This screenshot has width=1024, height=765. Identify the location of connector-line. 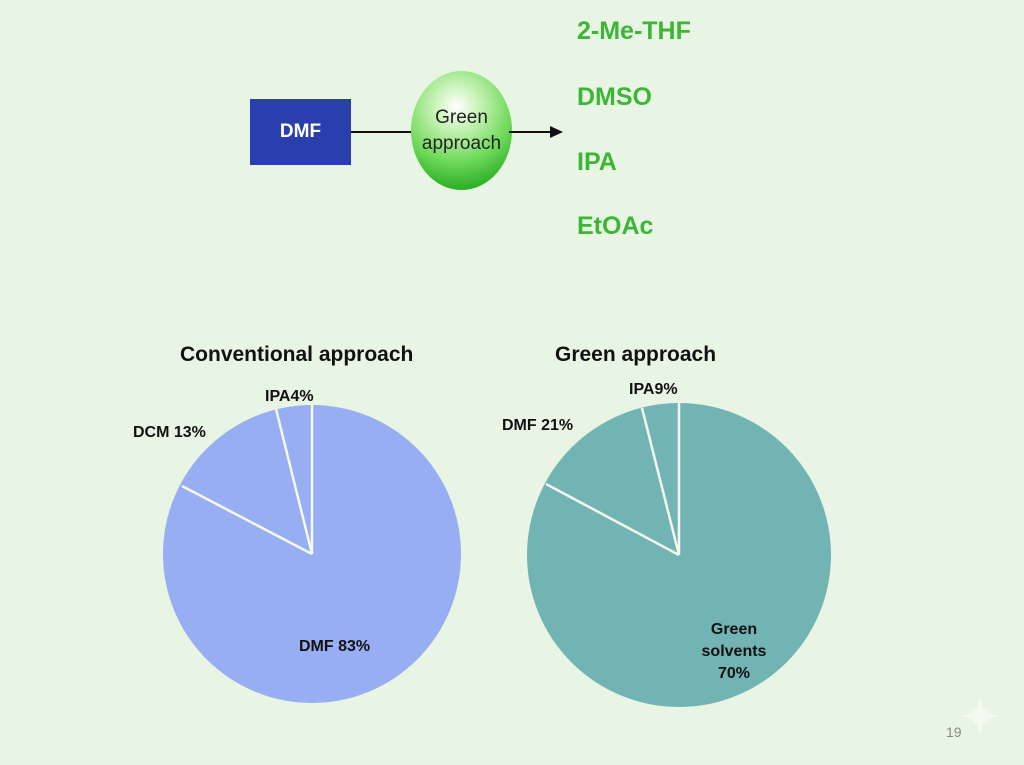
(382, 132).